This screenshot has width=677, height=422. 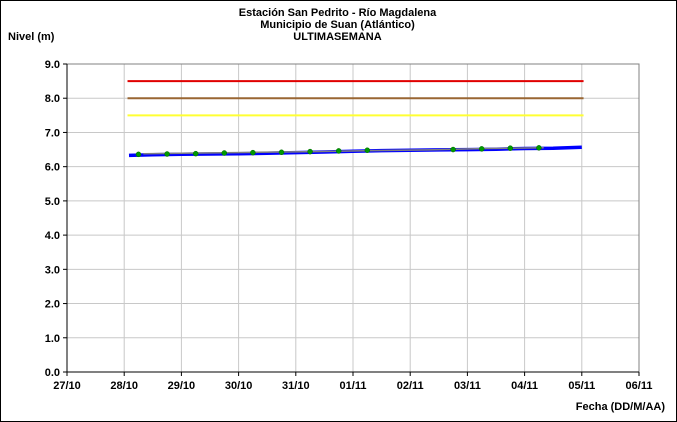 What do you see at coordinates (467, 386) in the screenshot?
I see `x-tick-label: 03/11` at bounding box center [467, 386].